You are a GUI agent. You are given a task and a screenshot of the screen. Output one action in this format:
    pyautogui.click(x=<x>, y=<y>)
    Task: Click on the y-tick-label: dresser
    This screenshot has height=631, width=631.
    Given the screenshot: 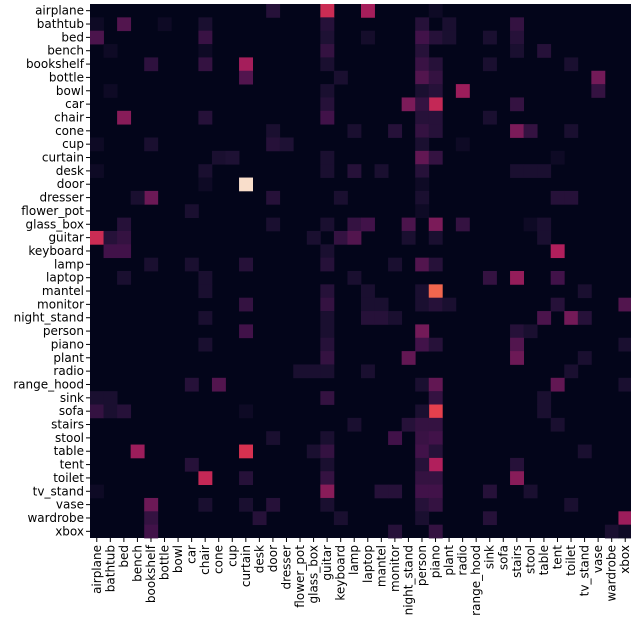 What is the action you would take?
    pyautogui.click(x=62, y=198)
    